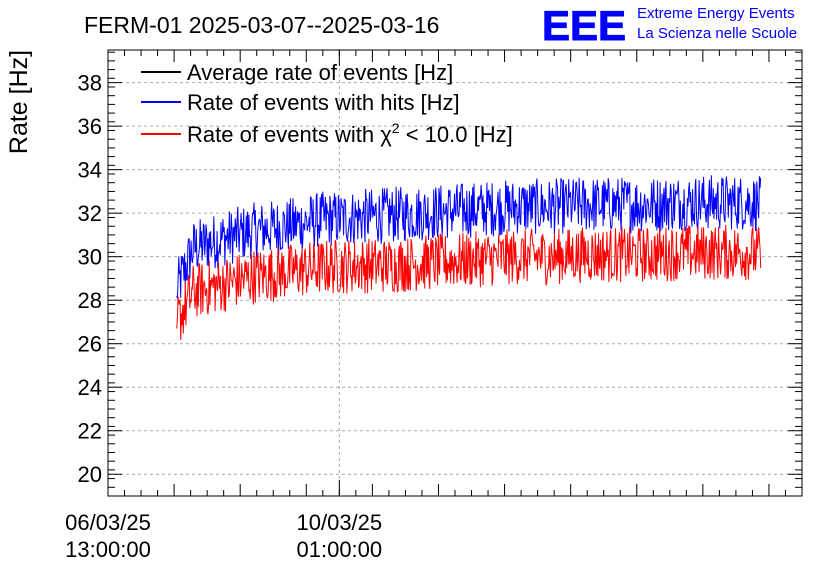 This screenshot has height=572, width=836. Describe the element at coordinates (90, 83) in the screenshot. I see `y-tick-label: 38` at that location.